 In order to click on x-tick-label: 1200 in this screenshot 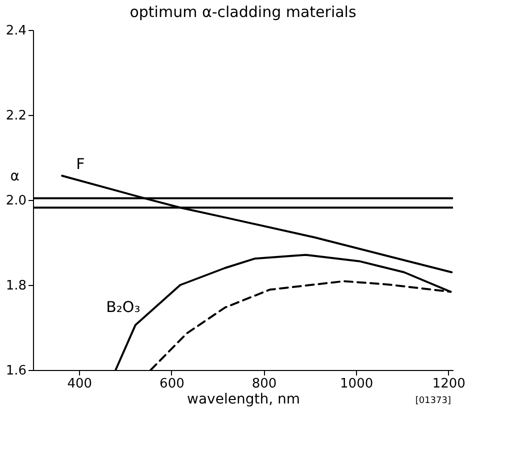, I will do `click(449, 384)`.